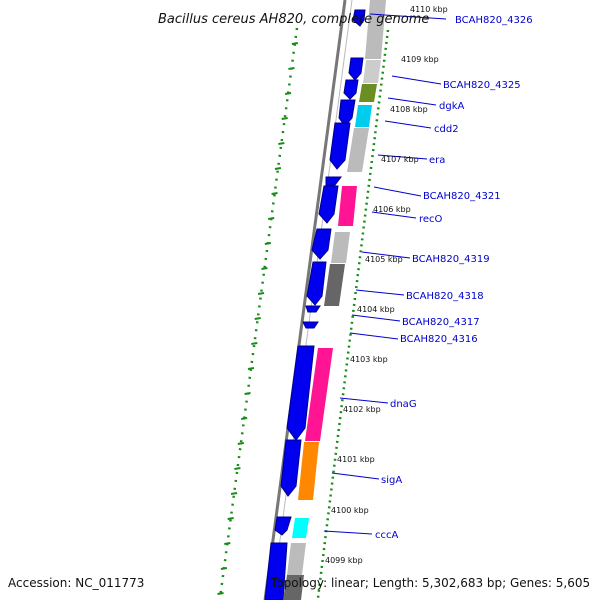 Image resolution: width=600 pixels, height=600 pixels. Describe the element at coordinates (76, 583) in the screenshot. I see `accession-label: Accession: NC_011773` at that location.